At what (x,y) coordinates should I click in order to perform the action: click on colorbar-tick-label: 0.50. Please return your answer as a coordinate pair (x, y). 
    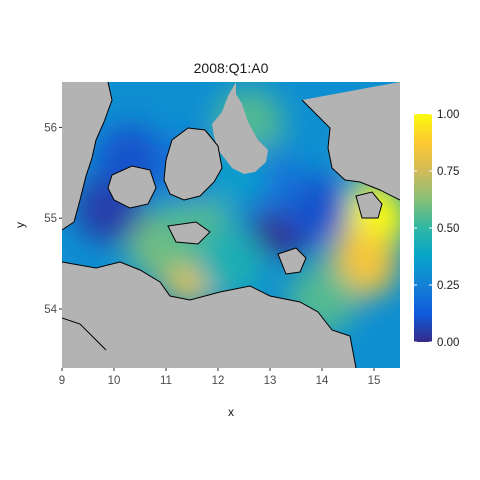
    Looking at the image, I should click on (448, 229).